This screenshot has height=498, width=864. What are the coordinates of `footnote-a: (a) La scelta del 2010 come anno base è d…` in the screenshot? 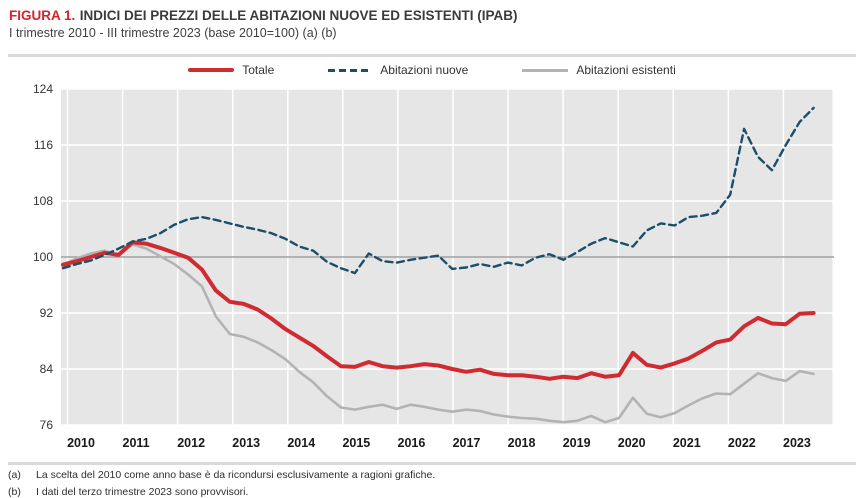 It's located at (221, 475).